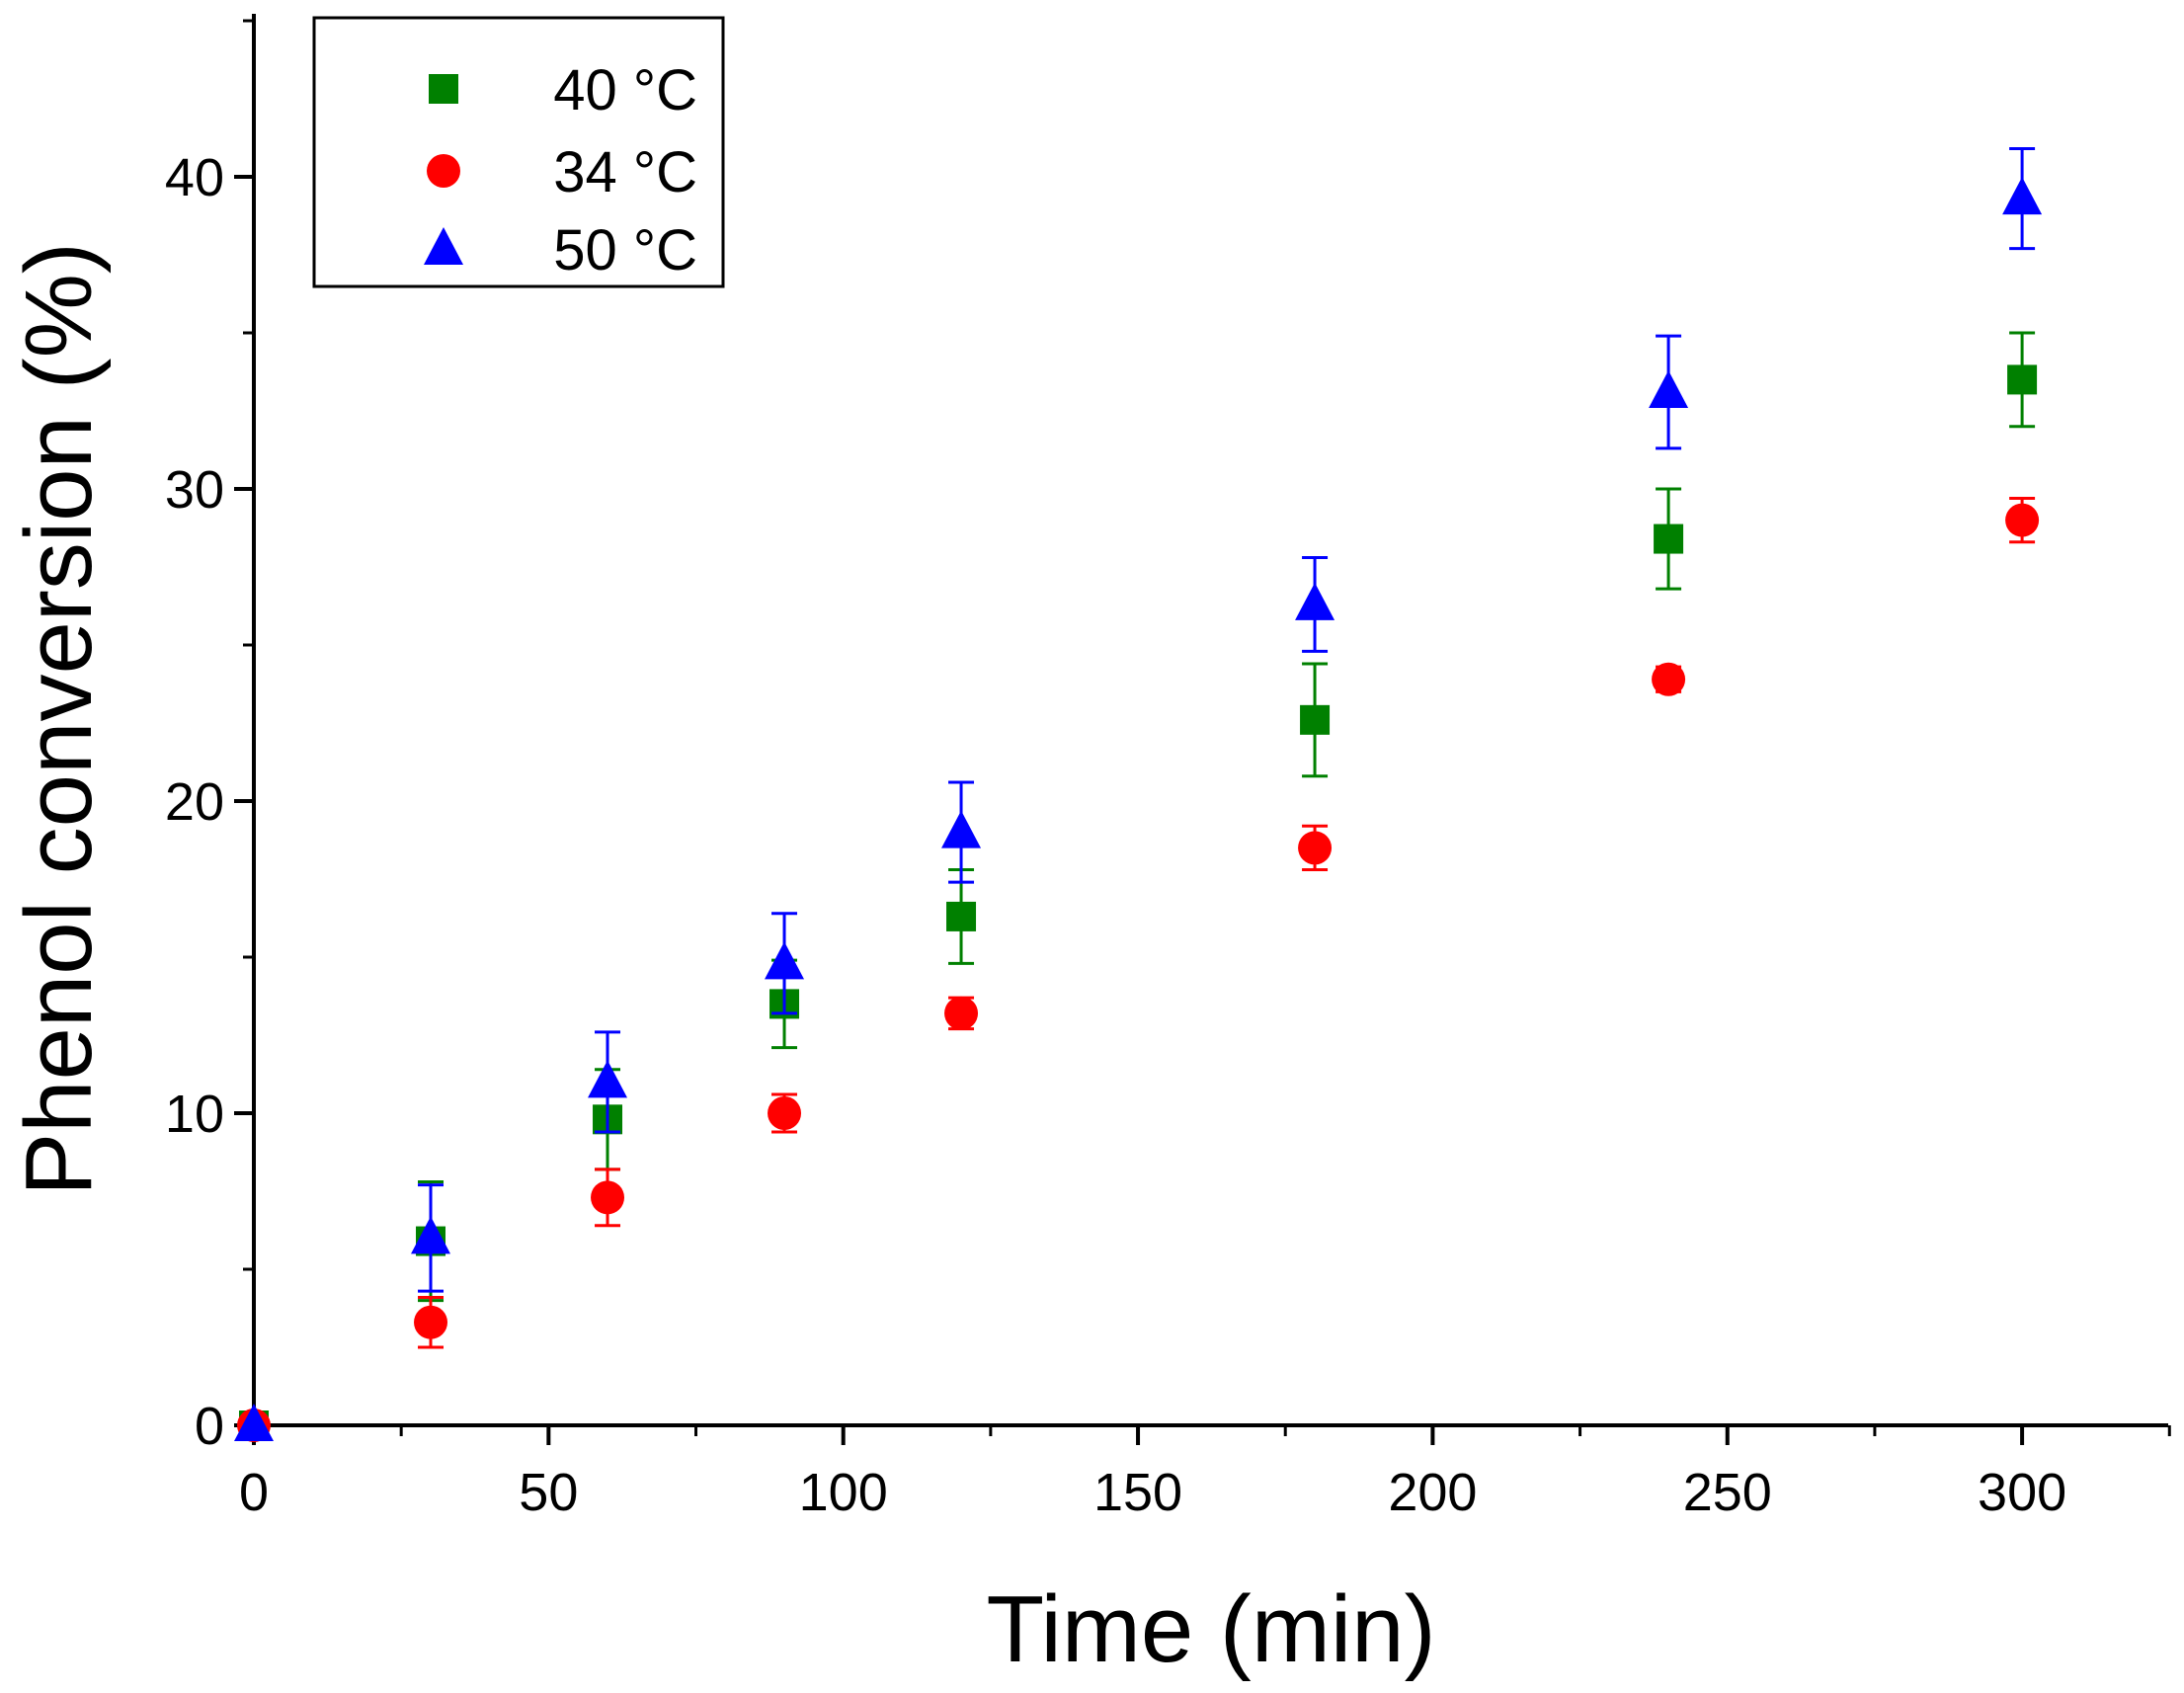 Image resolution: width=2184 pixels, height=1693 pixels. I want to click on x-tick-label: 0, so click(254, 1492).